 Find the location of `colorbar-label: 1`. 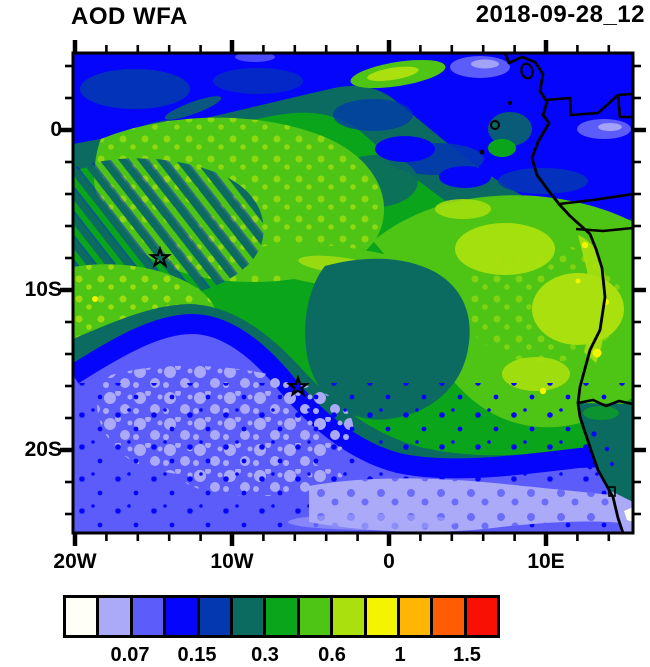

colorbar-label: 1 is located at coordinates (400, 655).